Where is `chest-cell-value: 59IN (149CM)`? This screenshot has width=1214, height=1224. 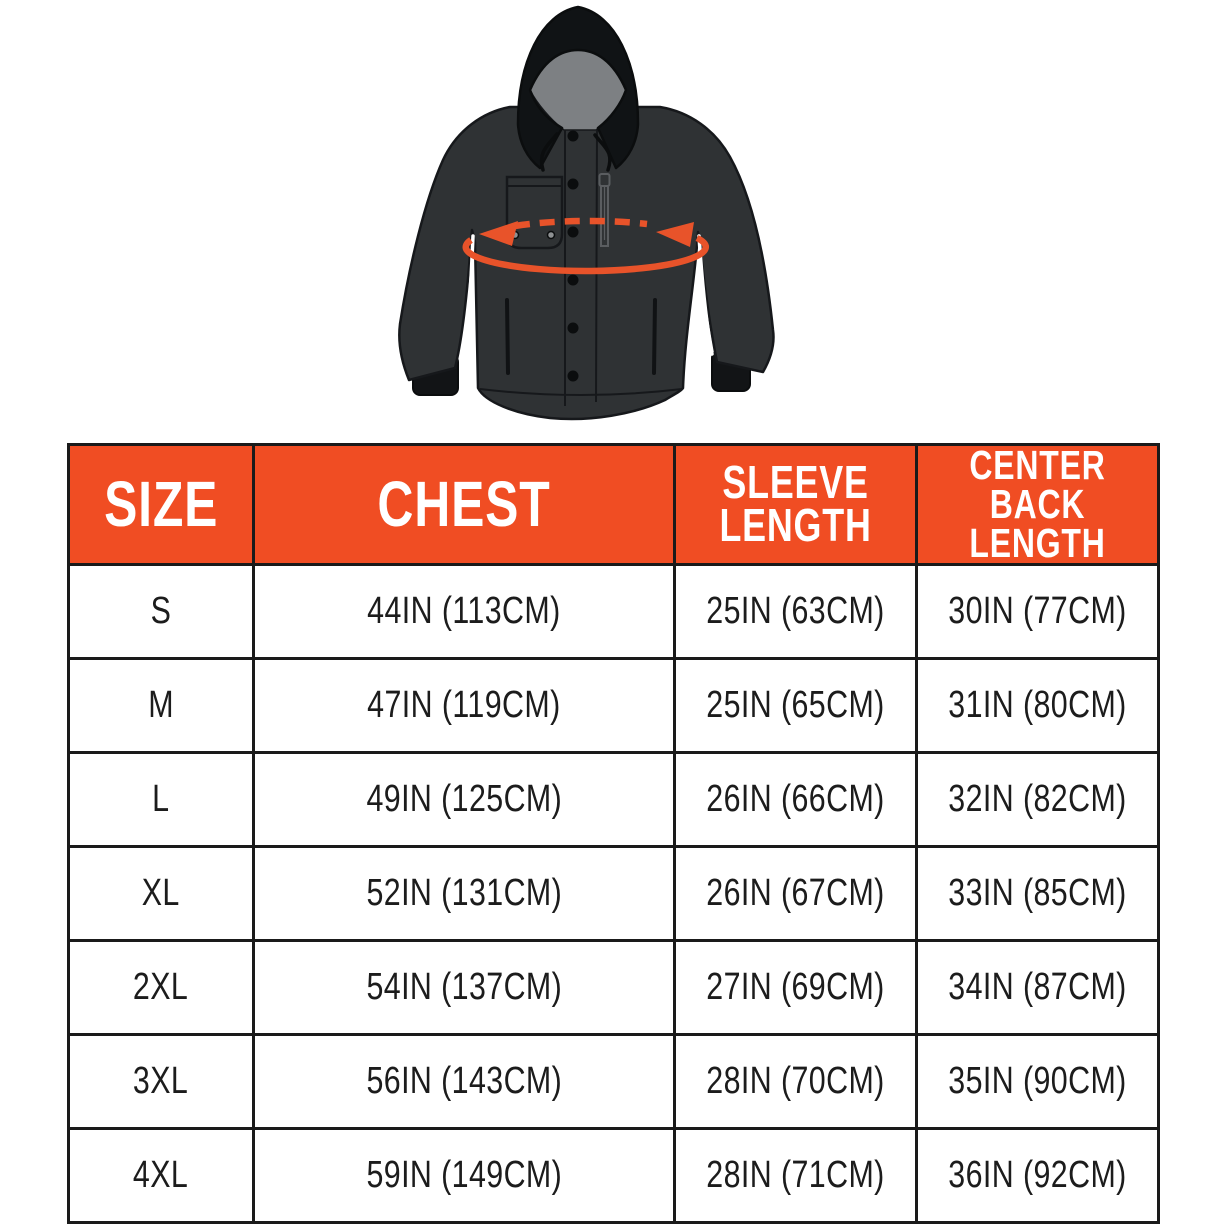 chest-cell-value: 59IN (149CM) is located at coordinates (464, 1174).